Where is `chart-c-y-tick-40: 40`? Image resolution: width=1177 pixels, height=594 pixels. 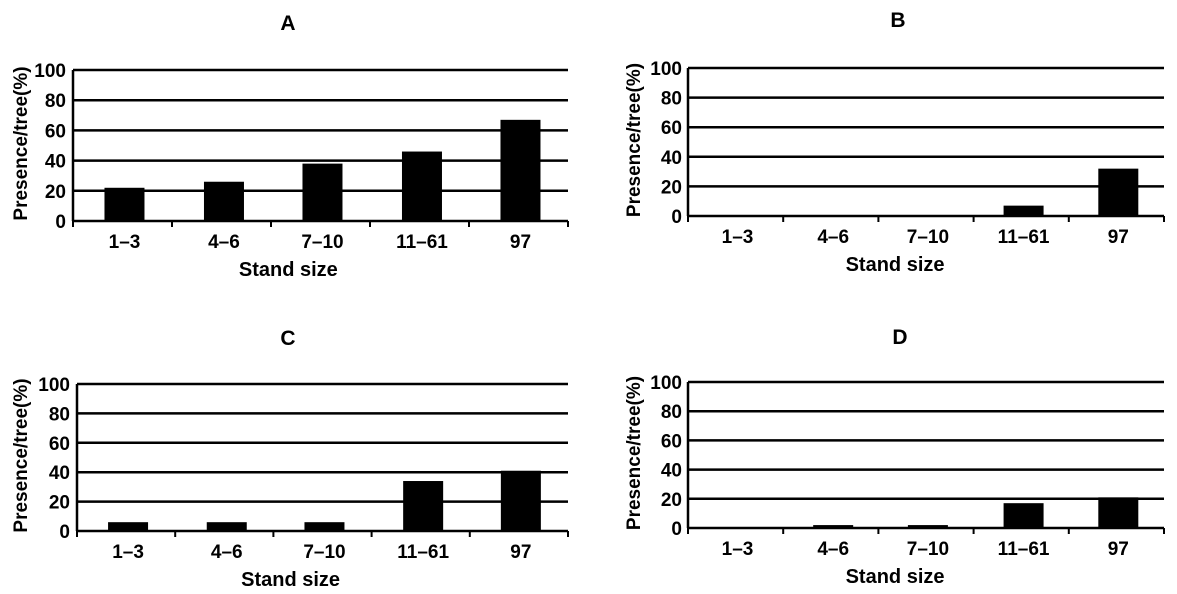 chart-c-y-tick-40: 40 is located at coordinates (59, 473).